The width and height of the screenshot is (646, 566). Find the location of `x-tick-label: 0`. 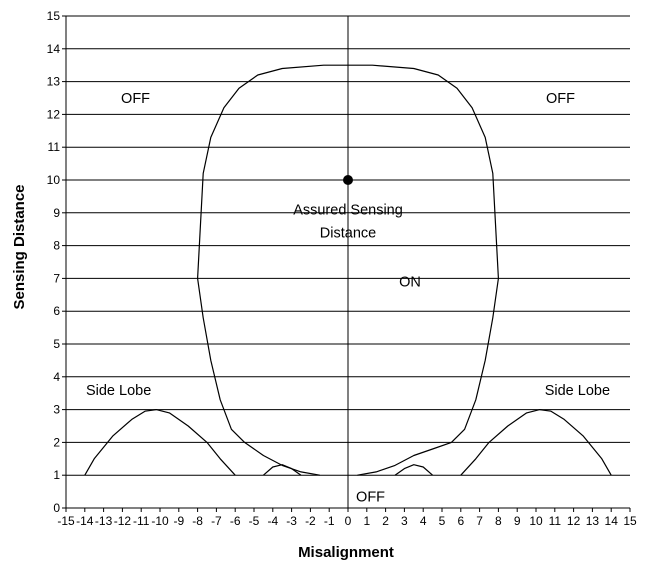

x-tick-label: 0 is located at coordinates (348, 521).